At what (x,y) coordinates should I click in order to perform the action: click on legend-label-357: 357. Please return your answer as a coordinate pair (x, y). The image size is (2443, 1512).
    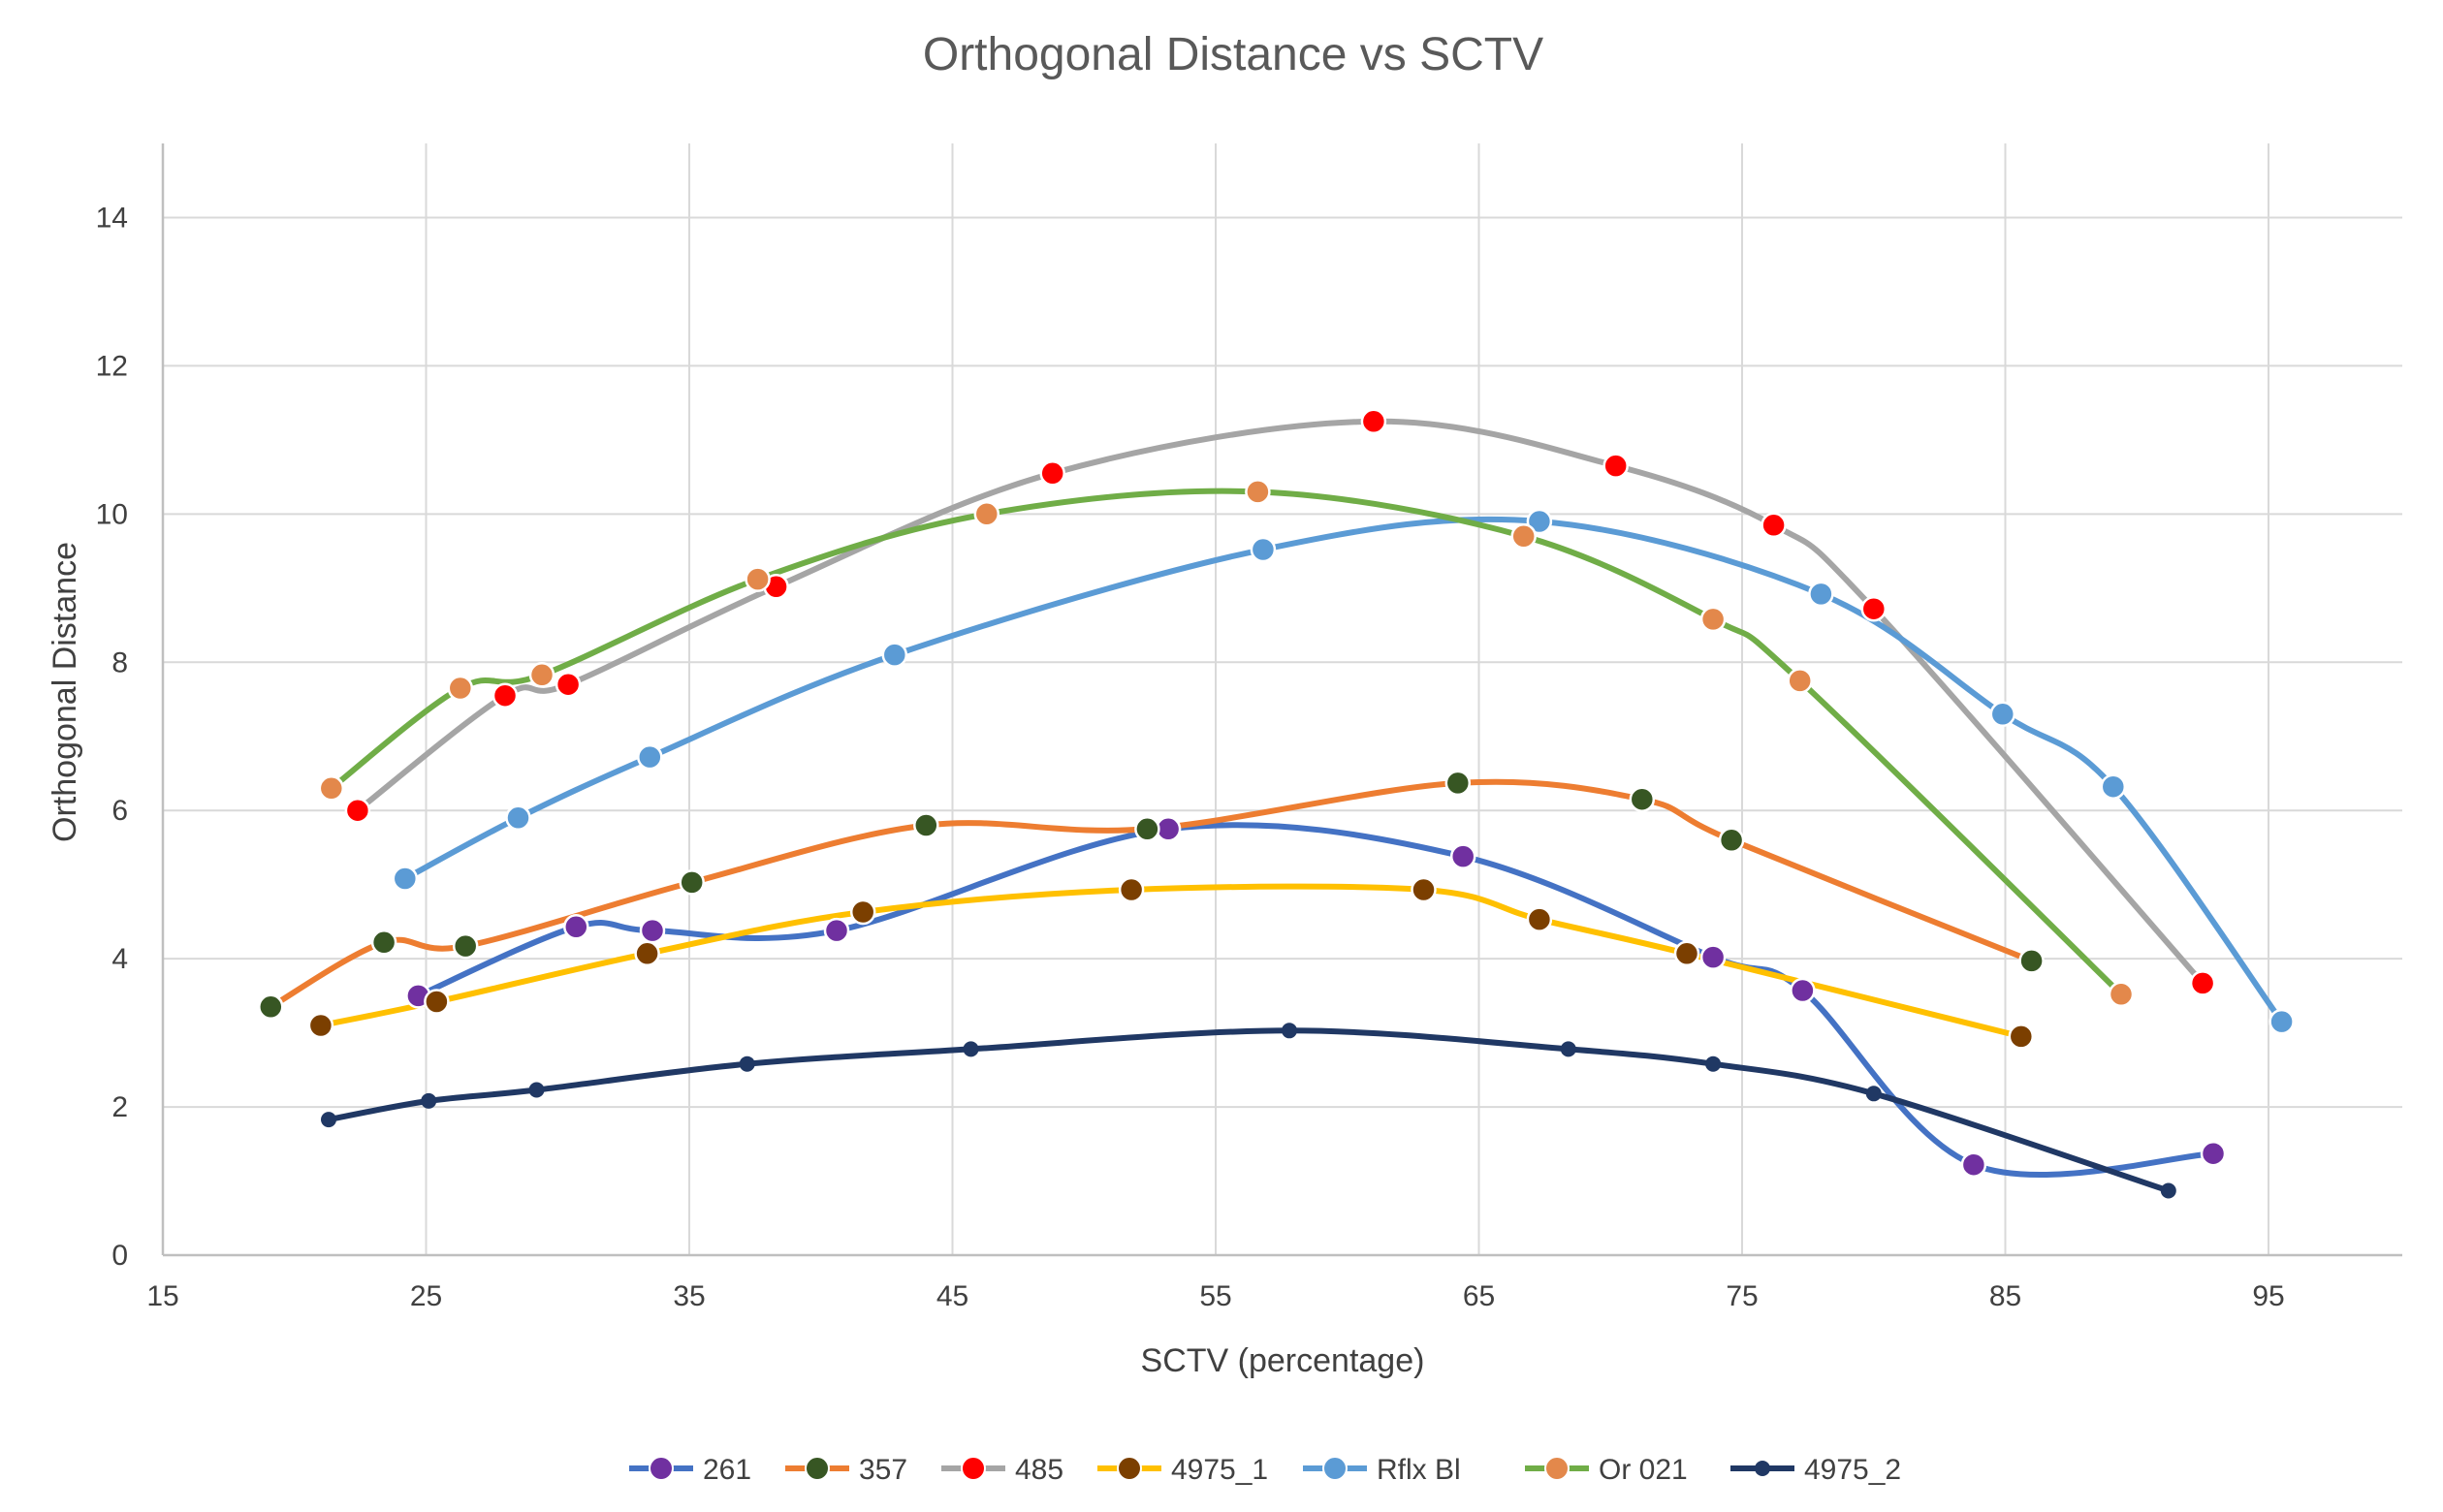
    Looking at the image, I should click on (883, 1470).